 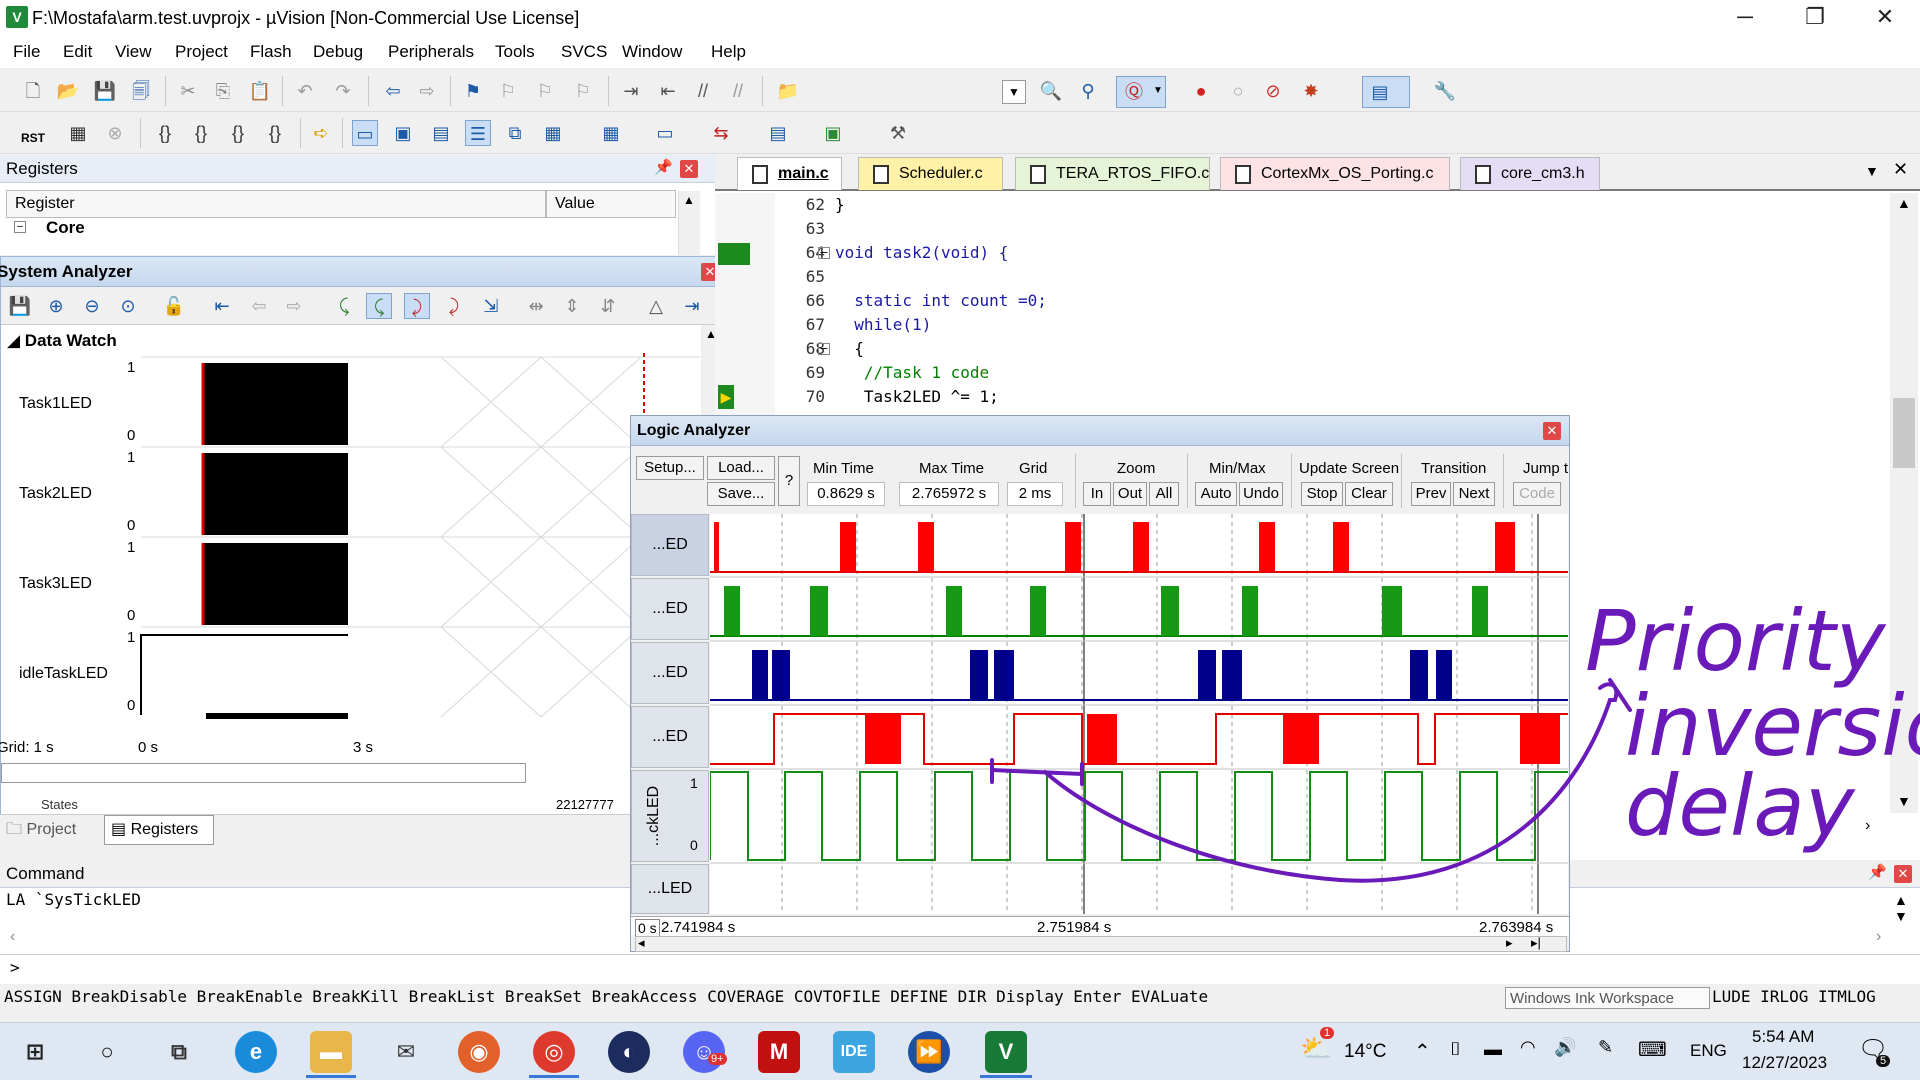 What do you see at coordinates (656, 306) in the screenshot?
I see `delta-icon: △` at bounding box center [656, 306].